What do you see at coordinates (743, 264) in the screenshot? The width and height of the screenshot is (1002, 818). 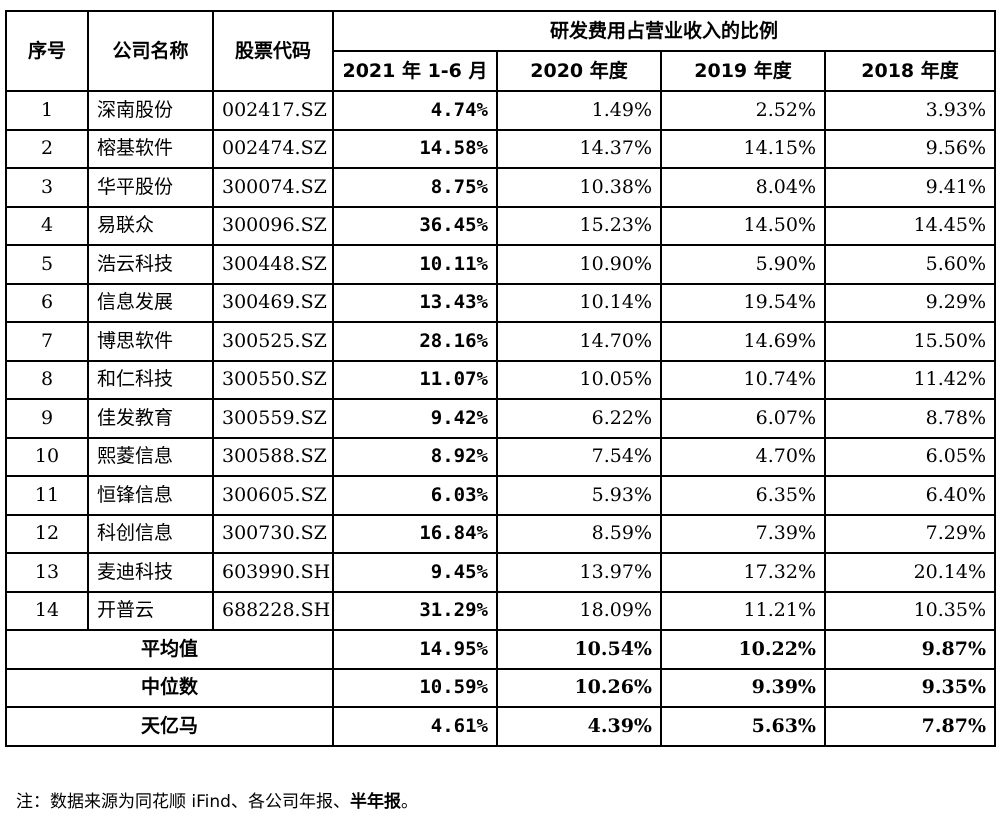 I see `row-value-2019: 5.90%` at bounding box center [743, 264].